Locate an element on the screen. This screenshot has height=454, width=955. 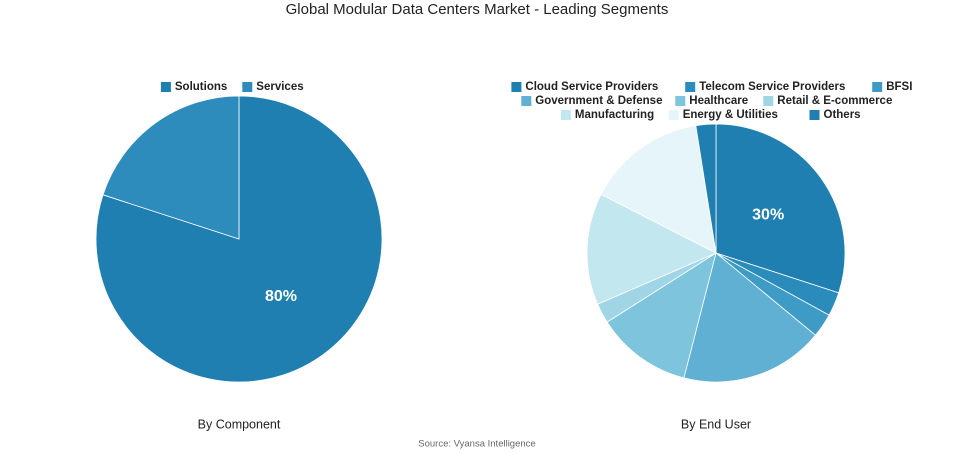
legend-label: Manufacturing is located at coordinates (614, 115).